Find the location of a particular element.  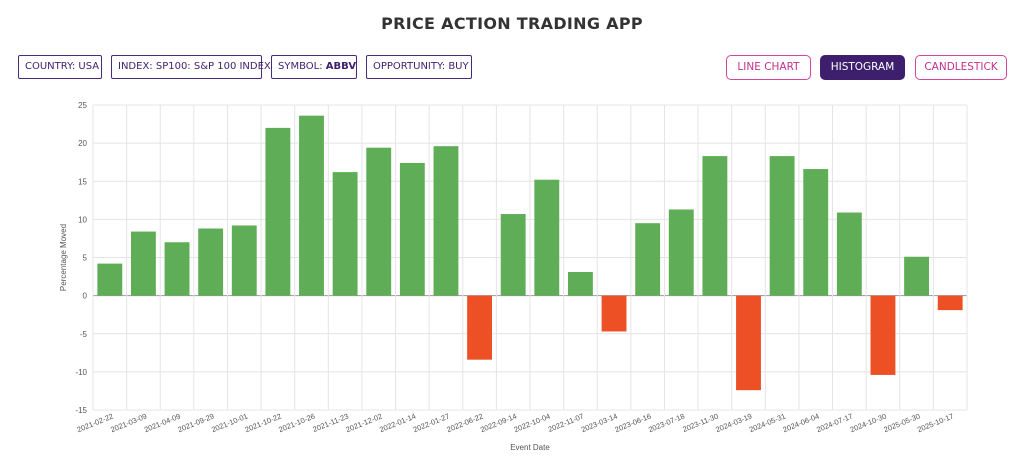

y-tick-label: -15 is located at coordinates (81, 410).